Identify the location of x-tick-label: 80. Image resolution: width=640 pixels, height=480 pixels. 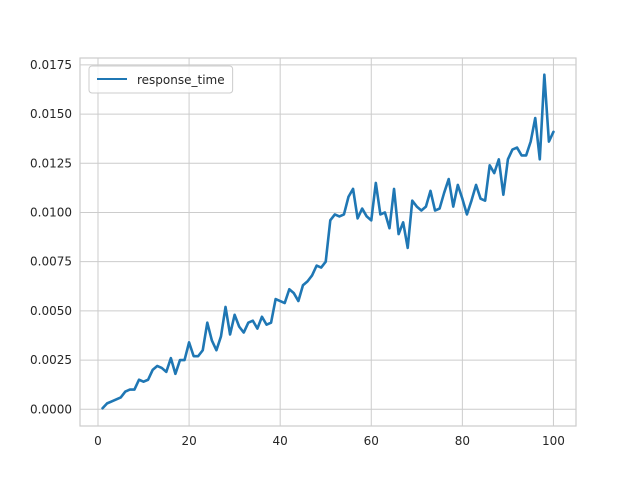
(462, 441).